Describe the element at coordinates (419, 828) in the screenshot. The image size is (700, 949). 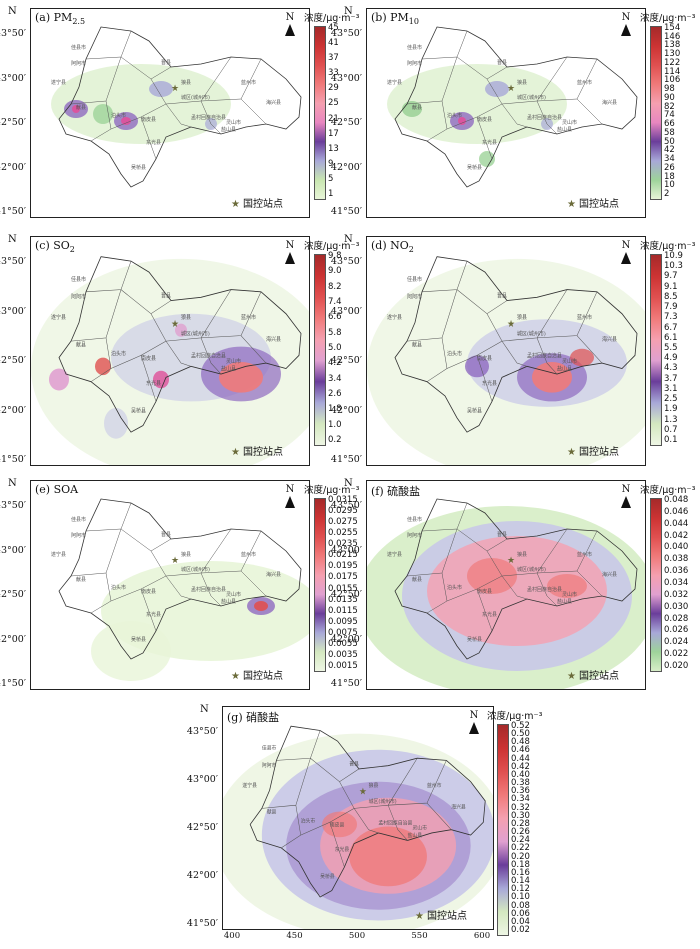
I see `county-label: 灵山市` at that location.